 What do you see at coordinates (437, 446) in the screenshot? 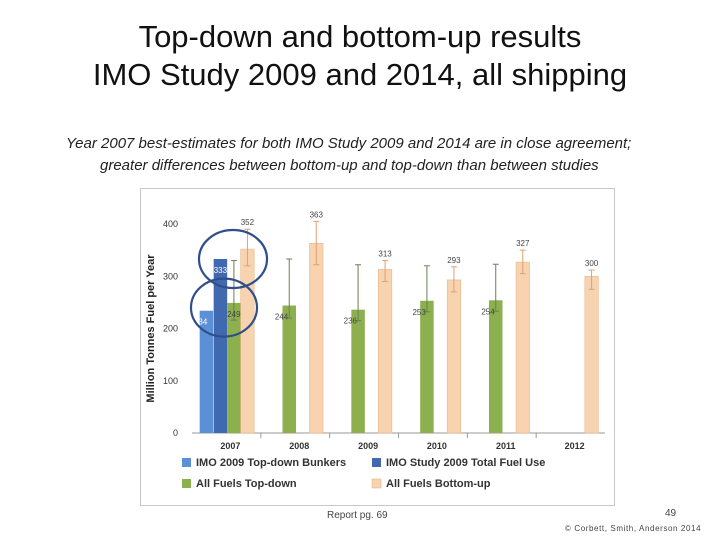
I see `x-tick-label: 2010` at bounding box center [437, 446].